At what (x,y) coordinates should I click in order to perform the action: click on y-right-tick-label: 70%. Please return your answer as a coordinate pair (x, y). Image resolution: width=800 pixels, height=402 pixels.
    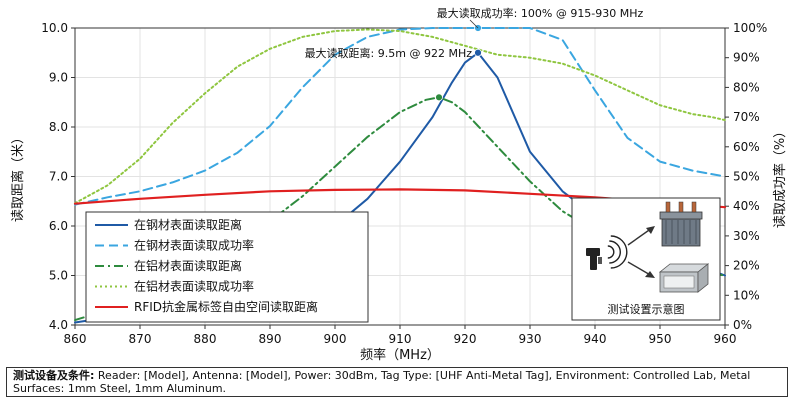
    Looking at the image, I should click on (746, 117).